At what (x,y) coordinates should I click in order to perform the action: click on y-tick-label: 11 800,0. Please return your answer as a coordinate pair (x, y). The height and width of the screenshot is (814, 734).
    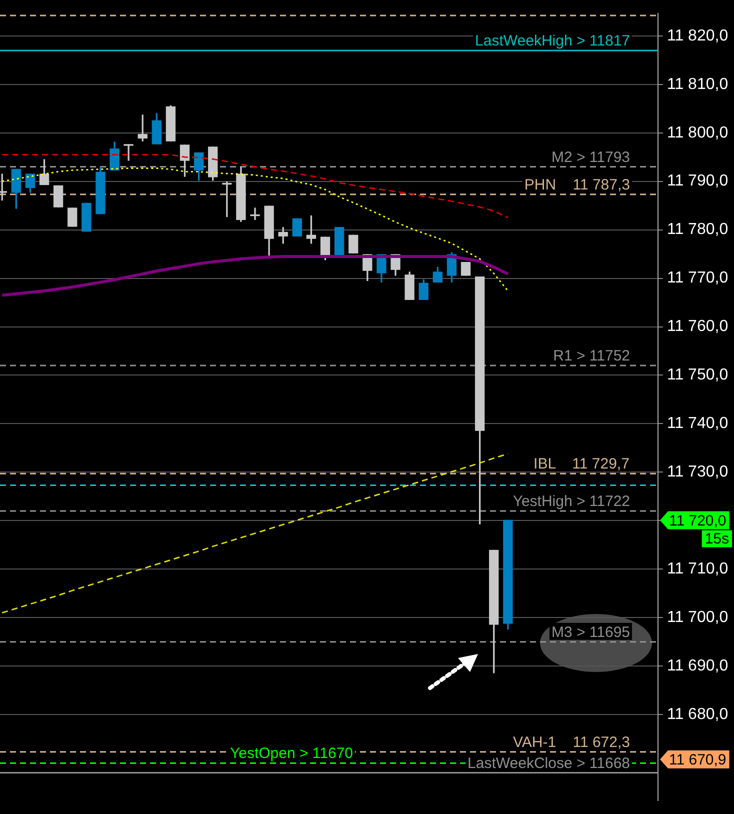
    Looking at the image, I should click on (697, 133).